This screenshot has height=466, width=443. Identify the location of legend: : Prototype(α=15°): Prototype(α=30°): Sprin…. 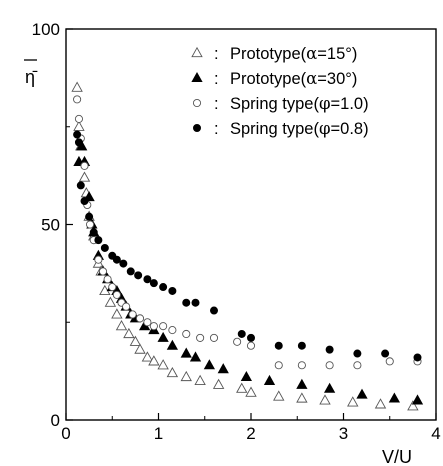
(280, 91).